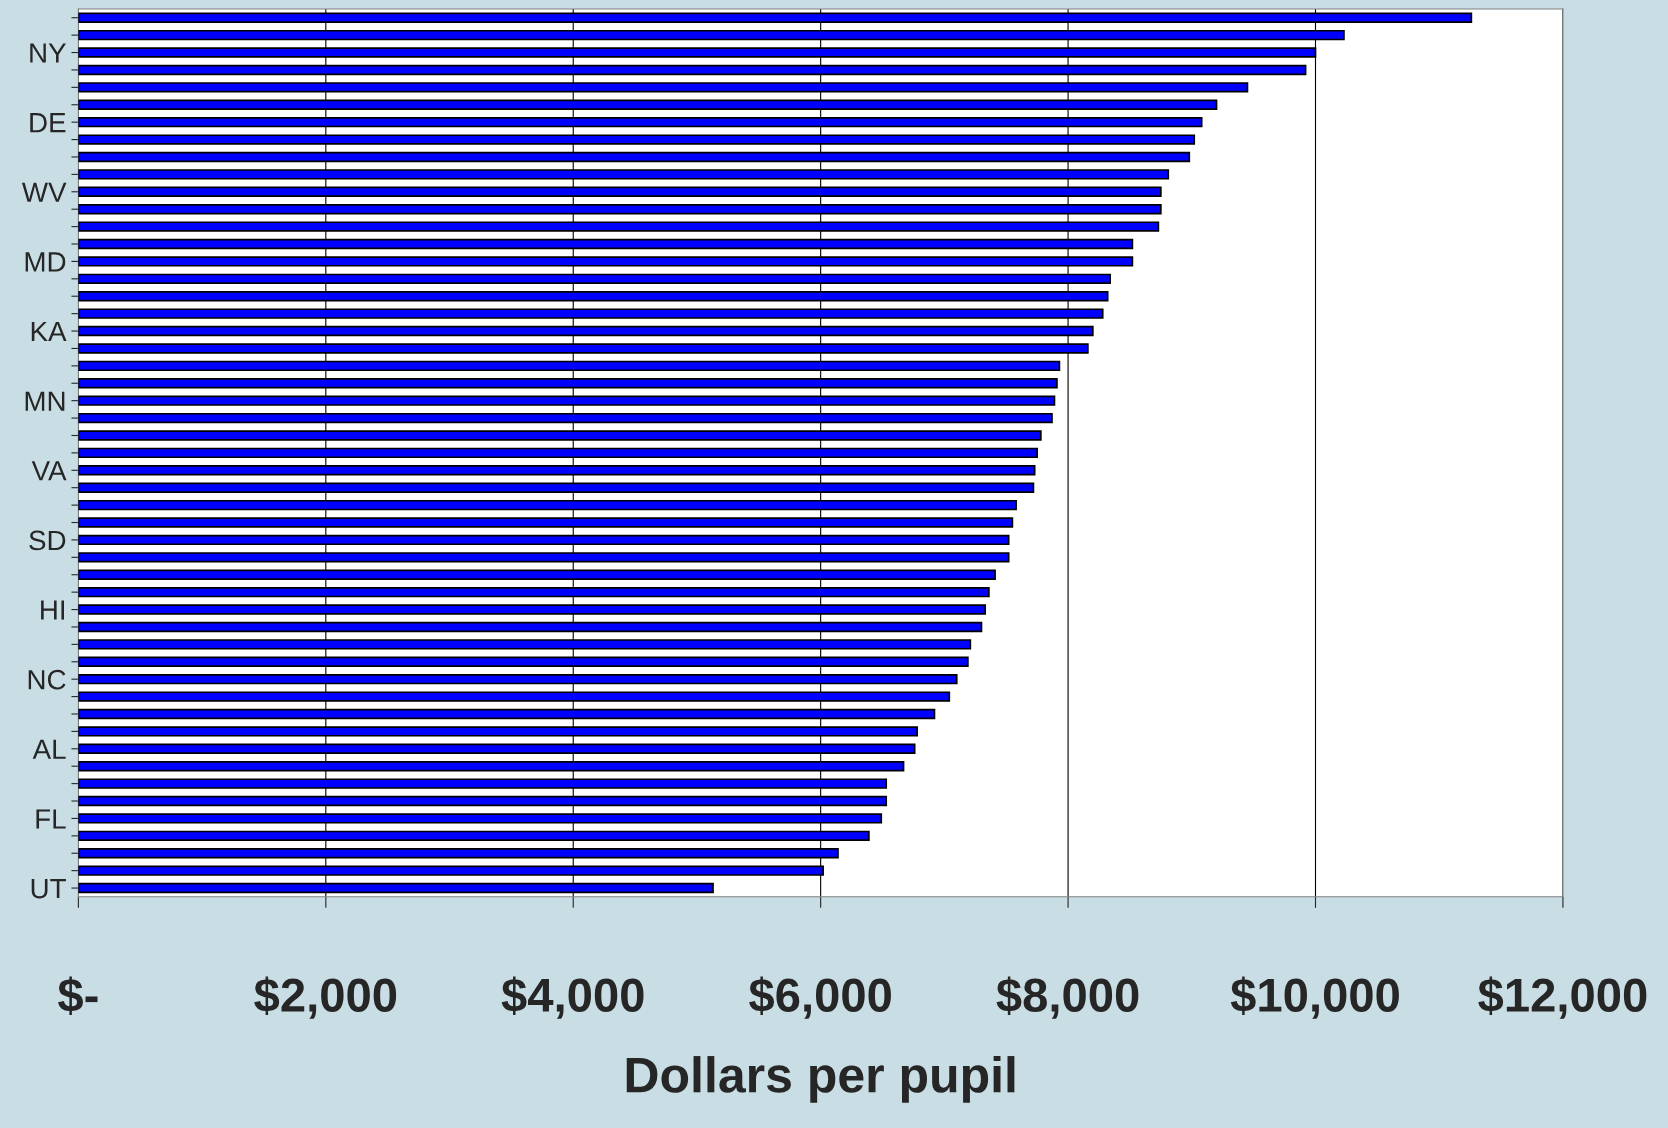  What do you see at coordinates (78, 996) in the screenshot?
I see `x-tick-label: $-` at bounding box center [78, 996].